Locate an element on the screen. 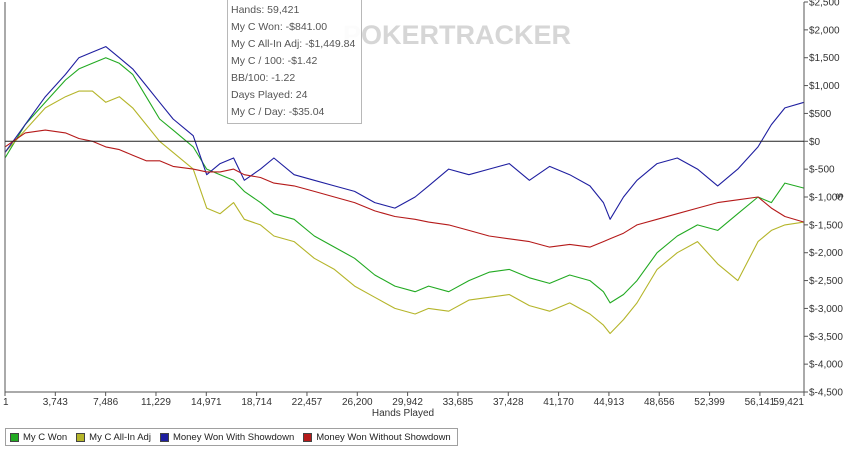  x-tick-label: 11,229 is located at coordinates (156, 402).